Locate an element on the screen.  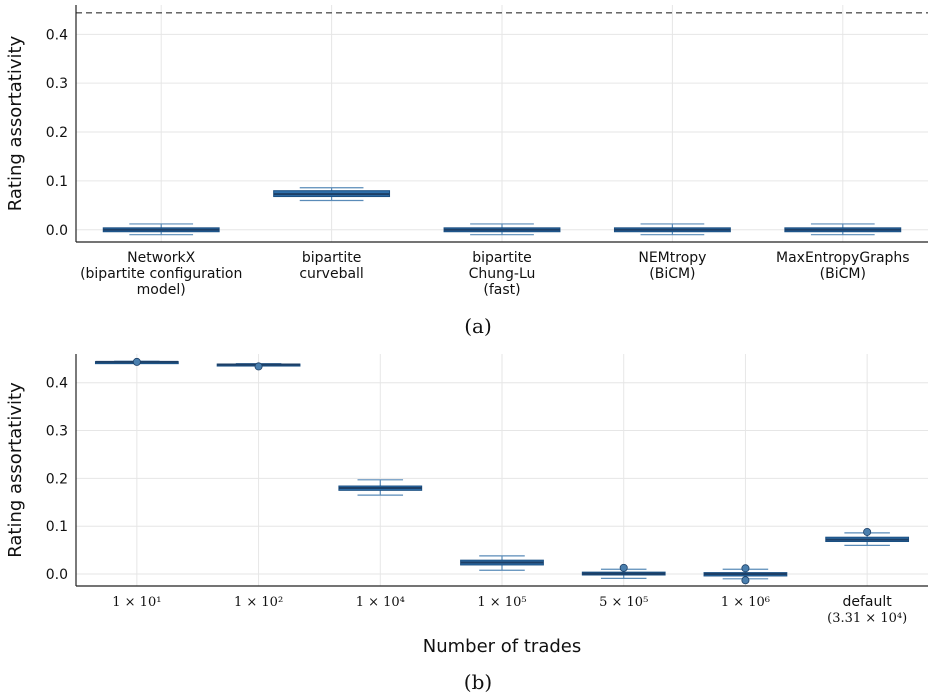
panel-b-x-axis-label: Number of trades is located at coordinates (502, 646).